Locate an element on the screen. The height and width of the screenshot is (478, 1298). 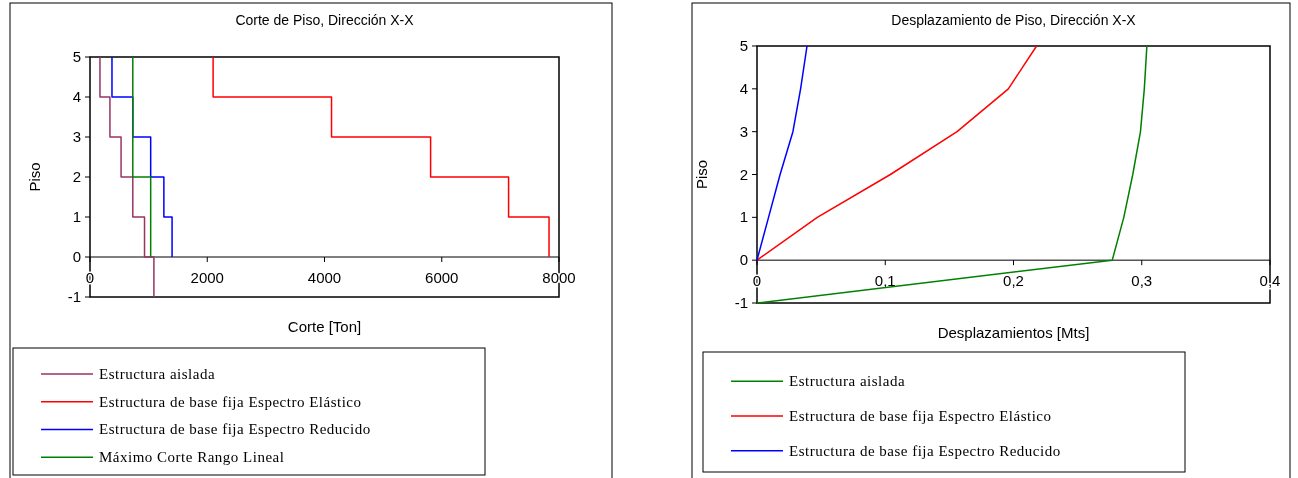
chart-title: Desplazamiento de Piso, Dirección X-X is located at coordinates (1014, 20).